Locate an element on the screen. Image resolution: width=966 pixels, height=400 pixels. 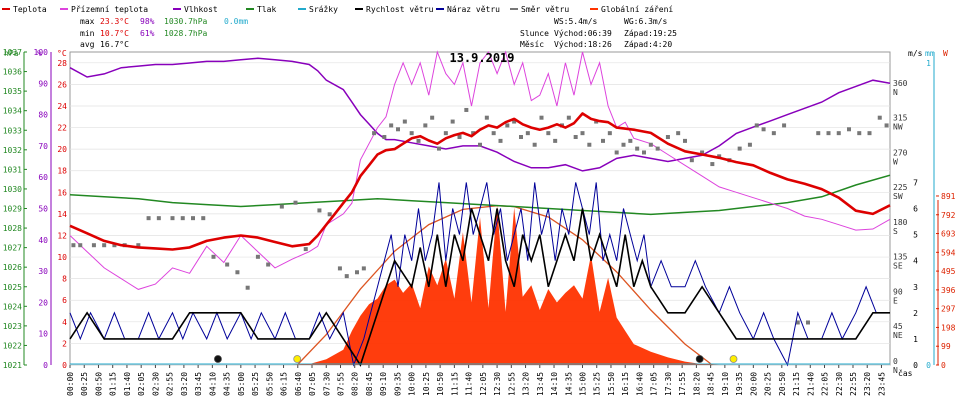
tick-x: 14:10 is located at coordinates (554, 384).